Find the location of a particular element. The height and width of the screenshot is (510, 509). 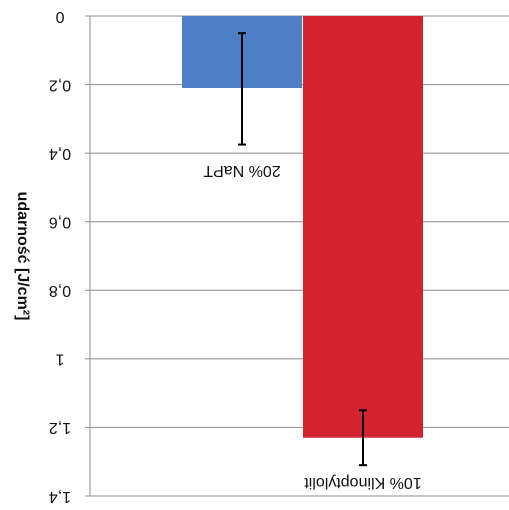

y-tick-label-6: 1,2 is located at coordinates (60, 427).